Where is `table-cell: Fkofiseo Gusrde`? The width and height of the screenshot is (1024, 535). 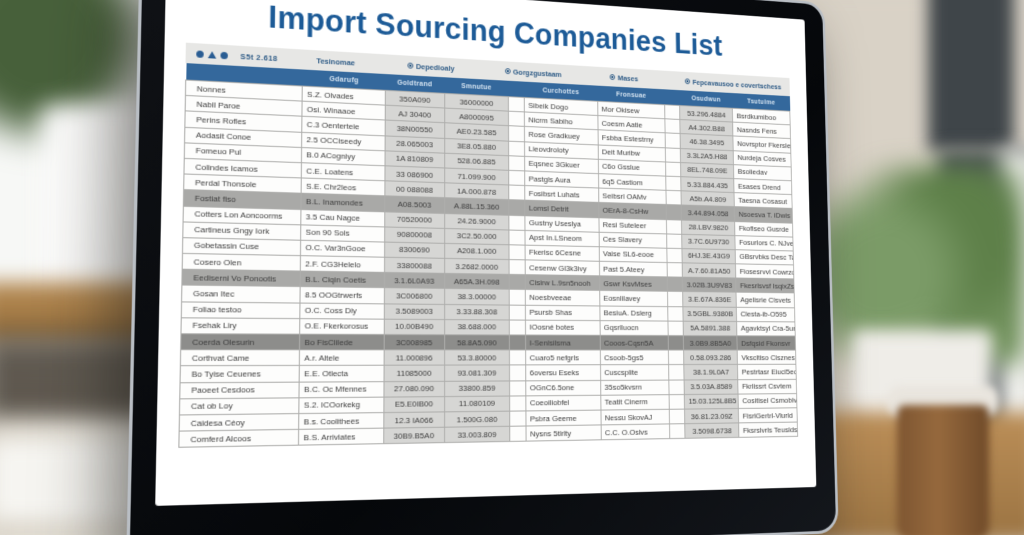 table-cell: Fkofiseo Gusrde is located at coordinates (763, 229).